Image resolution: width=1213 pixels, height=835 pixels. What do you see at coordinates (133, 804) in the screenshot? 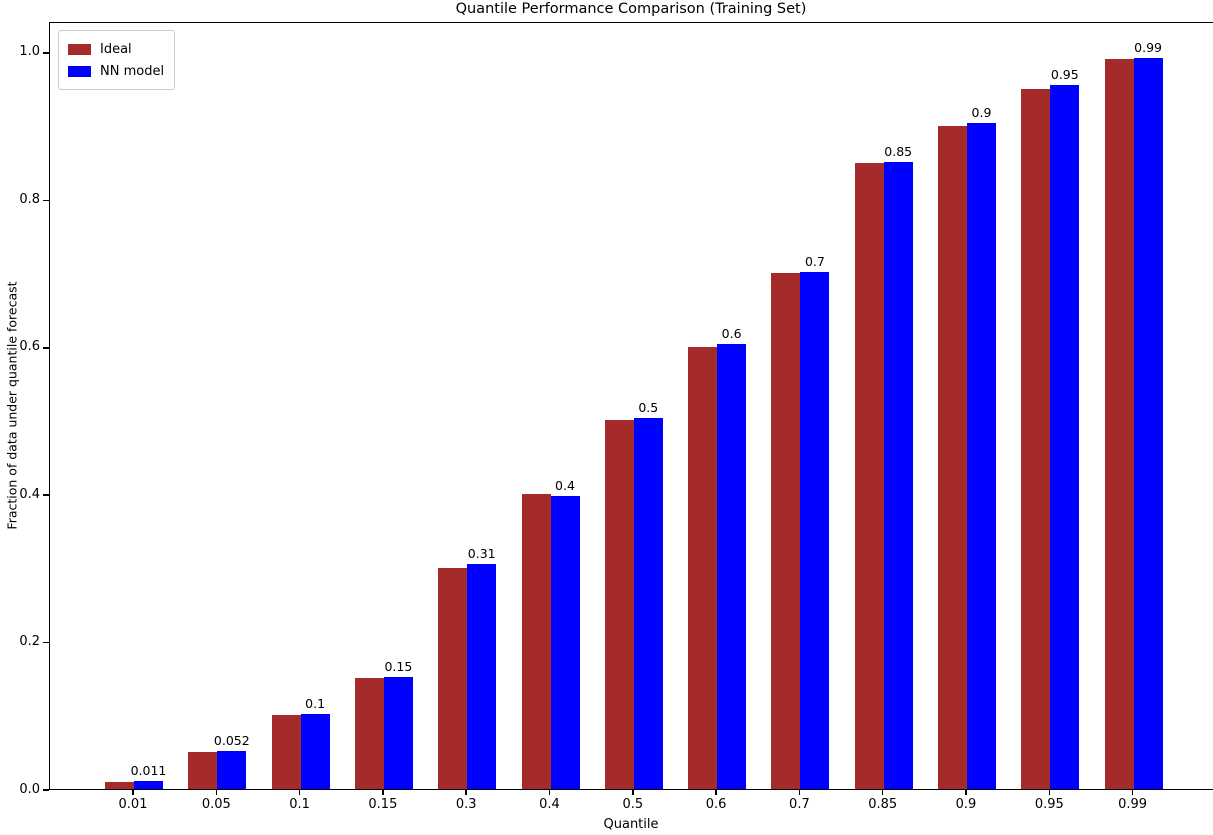
I see `x-tick-label: 0.01` at bounding box center [133, 804].